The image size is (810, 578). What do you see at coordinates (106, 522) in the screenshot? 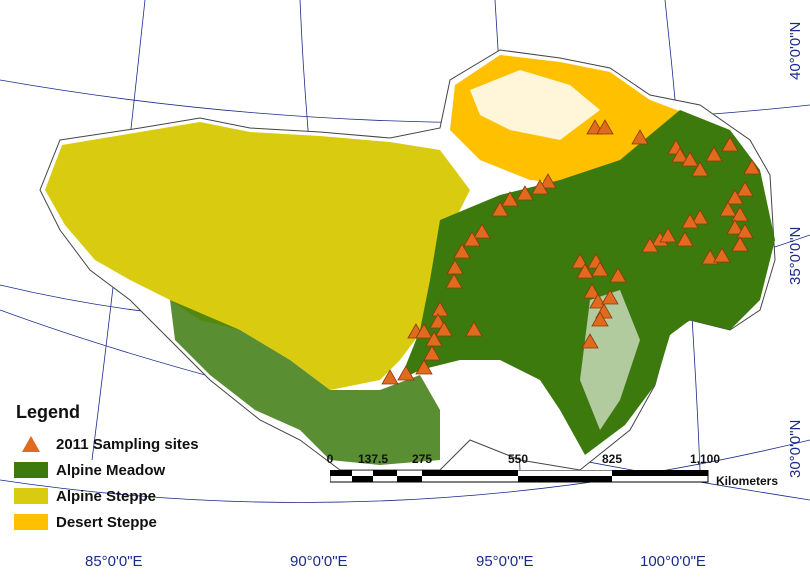
I see `legend-label: Desert Steppe` at bounding box center [106, 522].